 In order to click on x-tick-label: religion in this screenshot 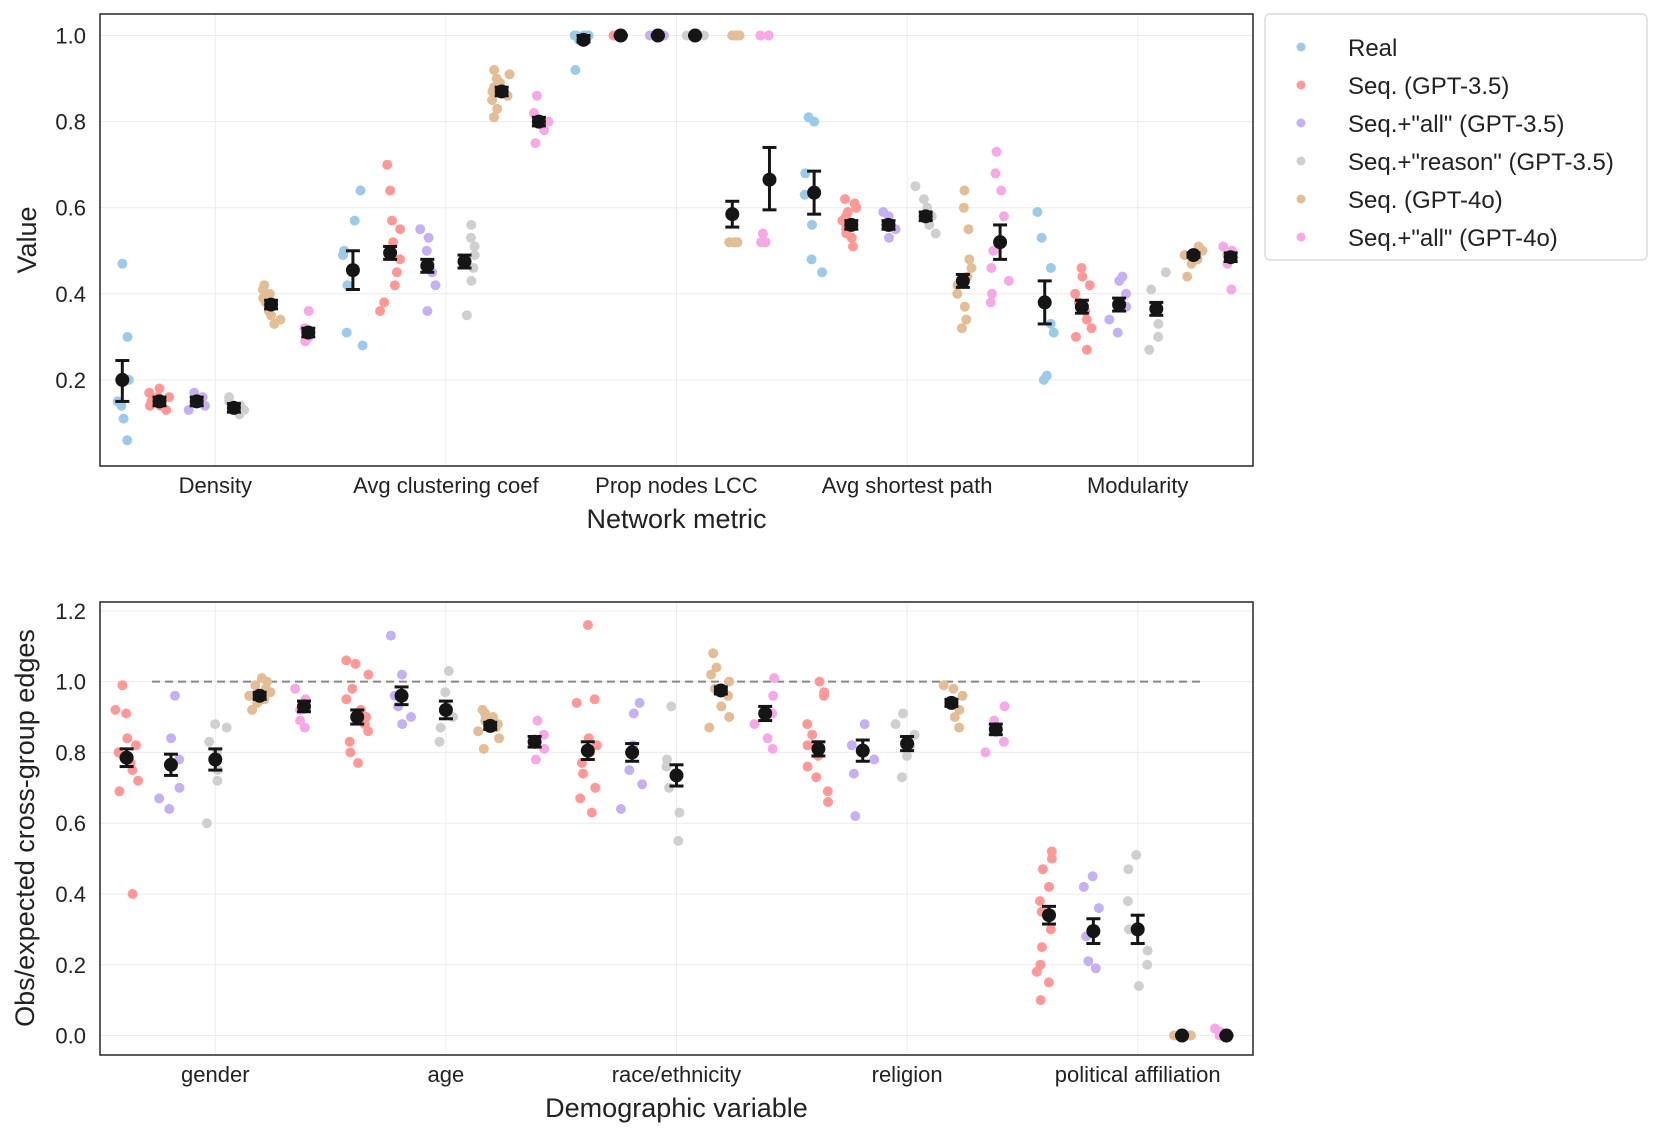, I will do `click(907, 1074)`.